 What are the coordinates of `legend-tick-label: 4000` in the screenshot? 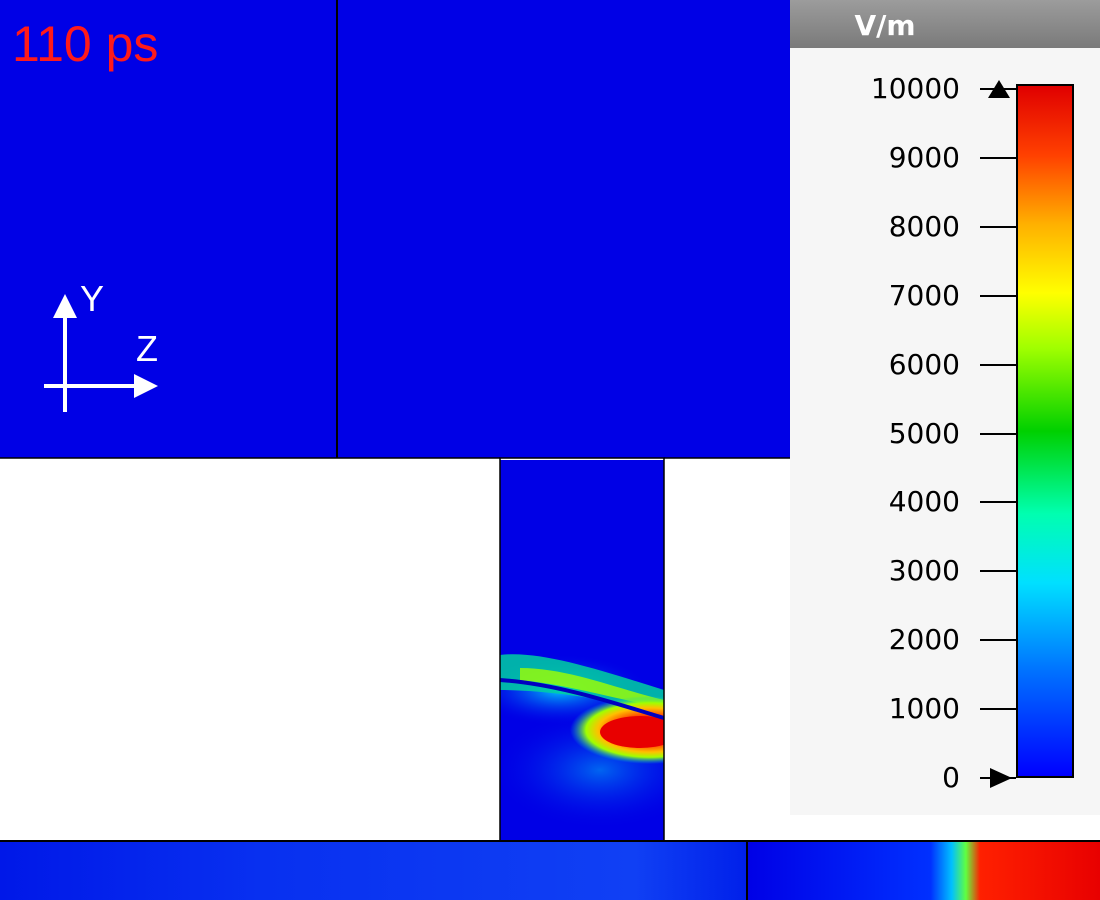 It's located at (924, 502).